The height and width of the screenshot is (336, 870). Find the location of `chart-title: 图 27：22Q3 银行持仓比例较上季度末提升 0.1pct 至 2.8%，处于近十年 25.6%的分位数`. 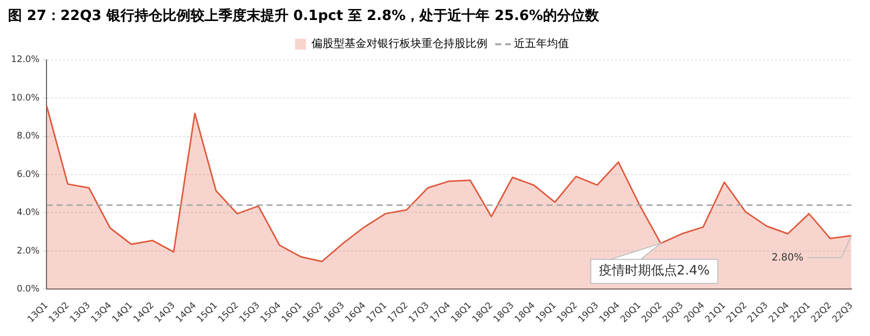

chart-title: 图 27：22Q3 银行持仓比例较上季度末提升 0.1pct 至 2.8%，处于近十年 25.6%的分位数 is located at coordinates (304, 15).